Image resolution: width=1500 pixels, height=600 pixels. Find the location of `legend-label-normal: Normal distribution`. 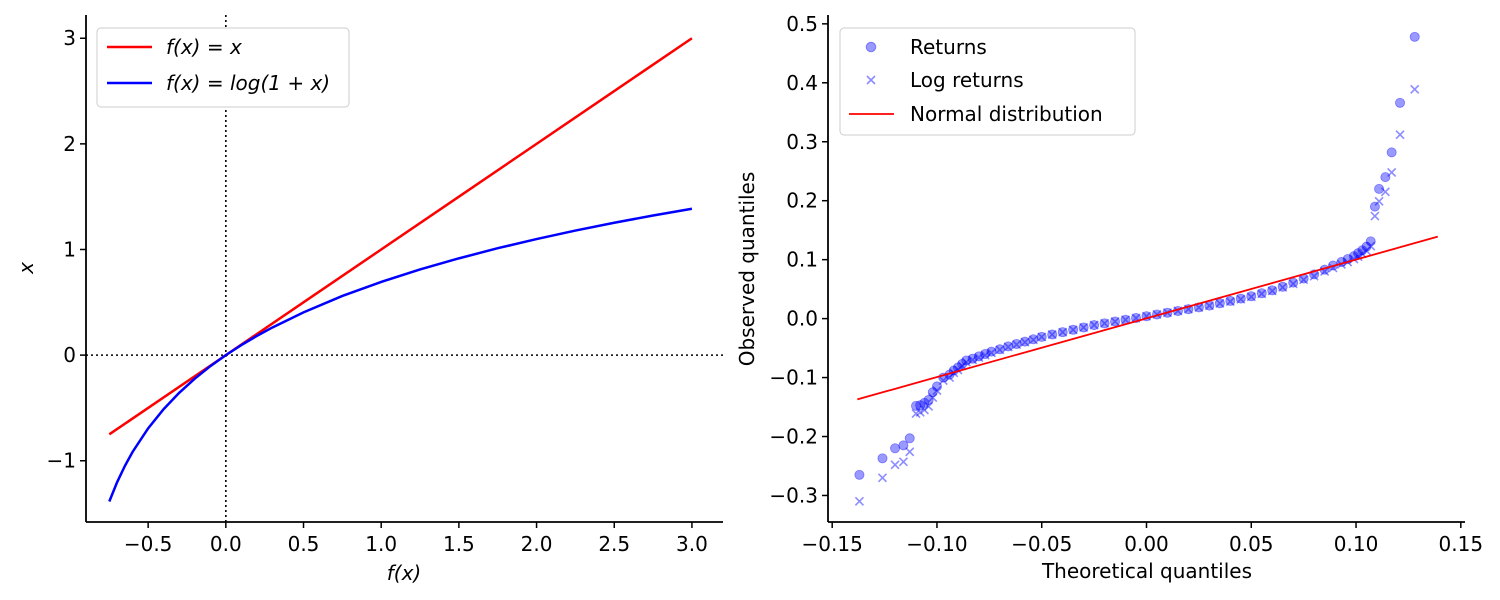

legend-label-normal: Normal distribution is located at coordinates (1006, 114).